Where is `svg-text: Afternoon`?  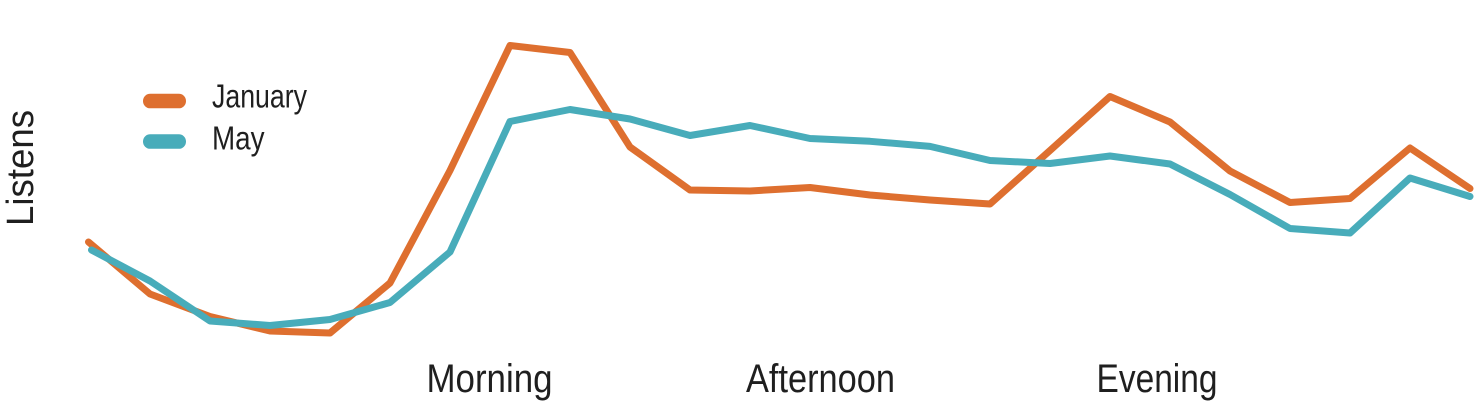
svg-text: Afternoon is located at coordinates (820, 379).